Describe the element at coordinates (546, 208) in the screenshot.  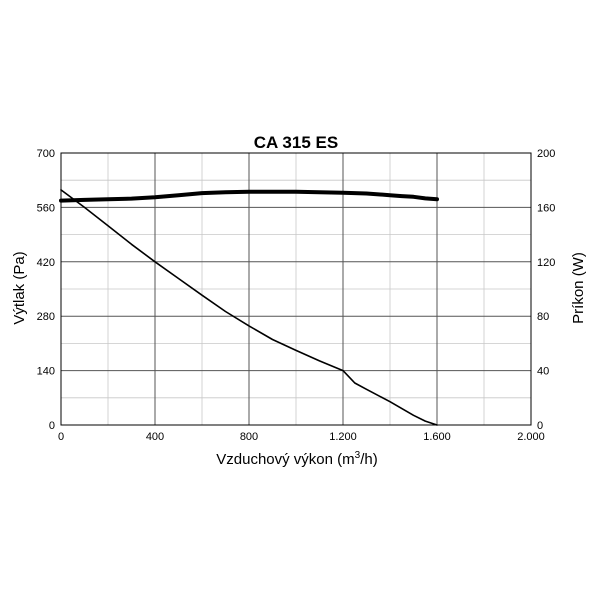
I see `y-right-tick-label: 160` at that location.